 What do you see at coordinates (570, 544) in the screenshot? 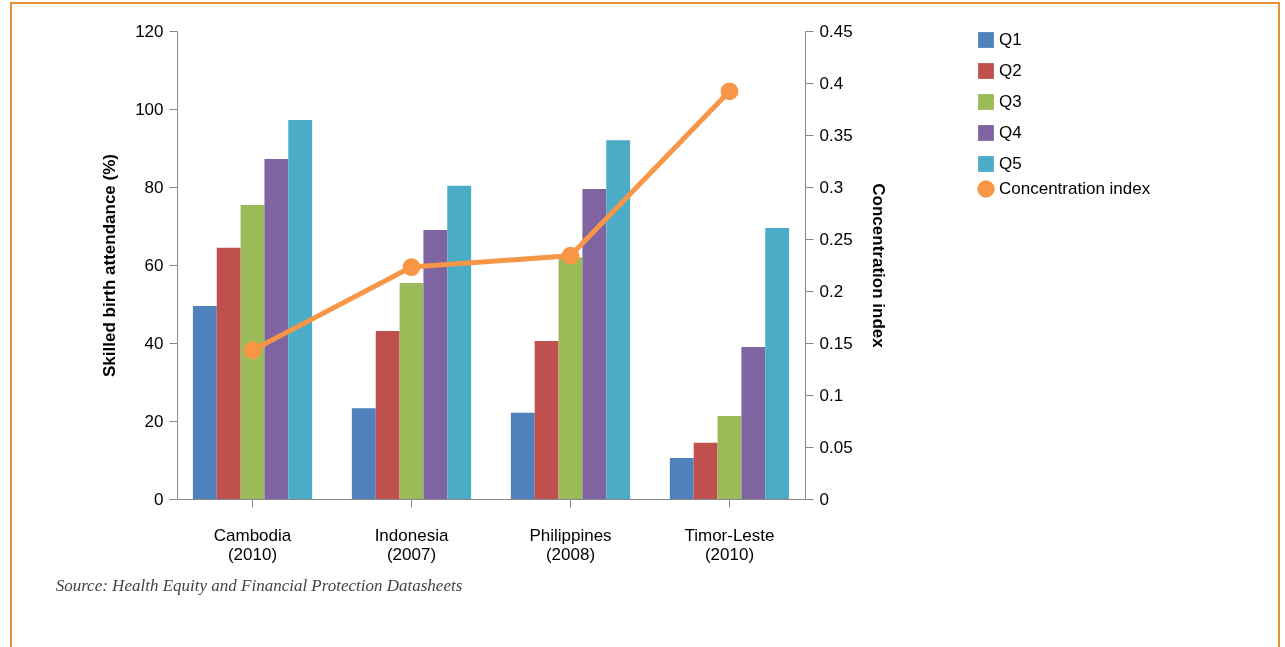
I see `x-tick-label: Philippines (2008)` at bounding box center [570, 544].